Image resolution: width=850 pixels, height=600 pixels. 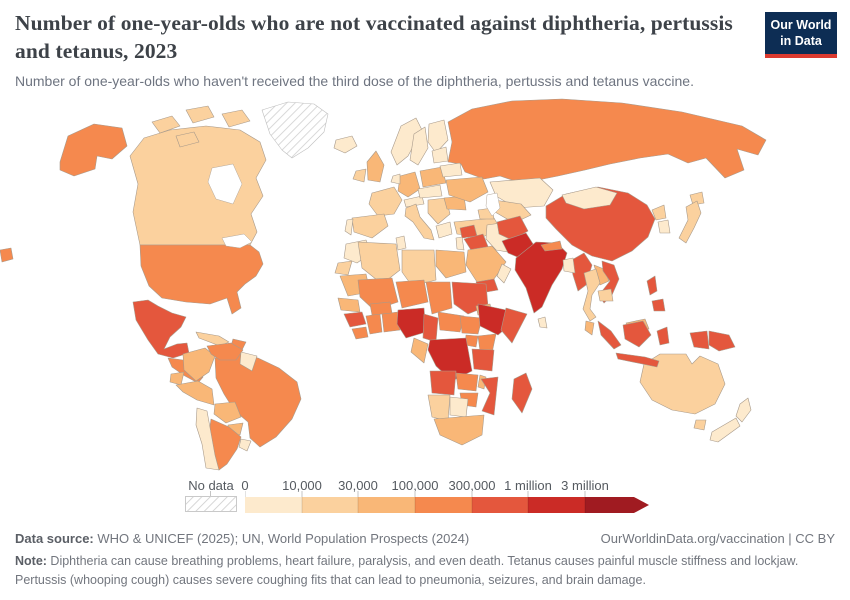 I want to click on country-chad, so click(x=439, y=298).